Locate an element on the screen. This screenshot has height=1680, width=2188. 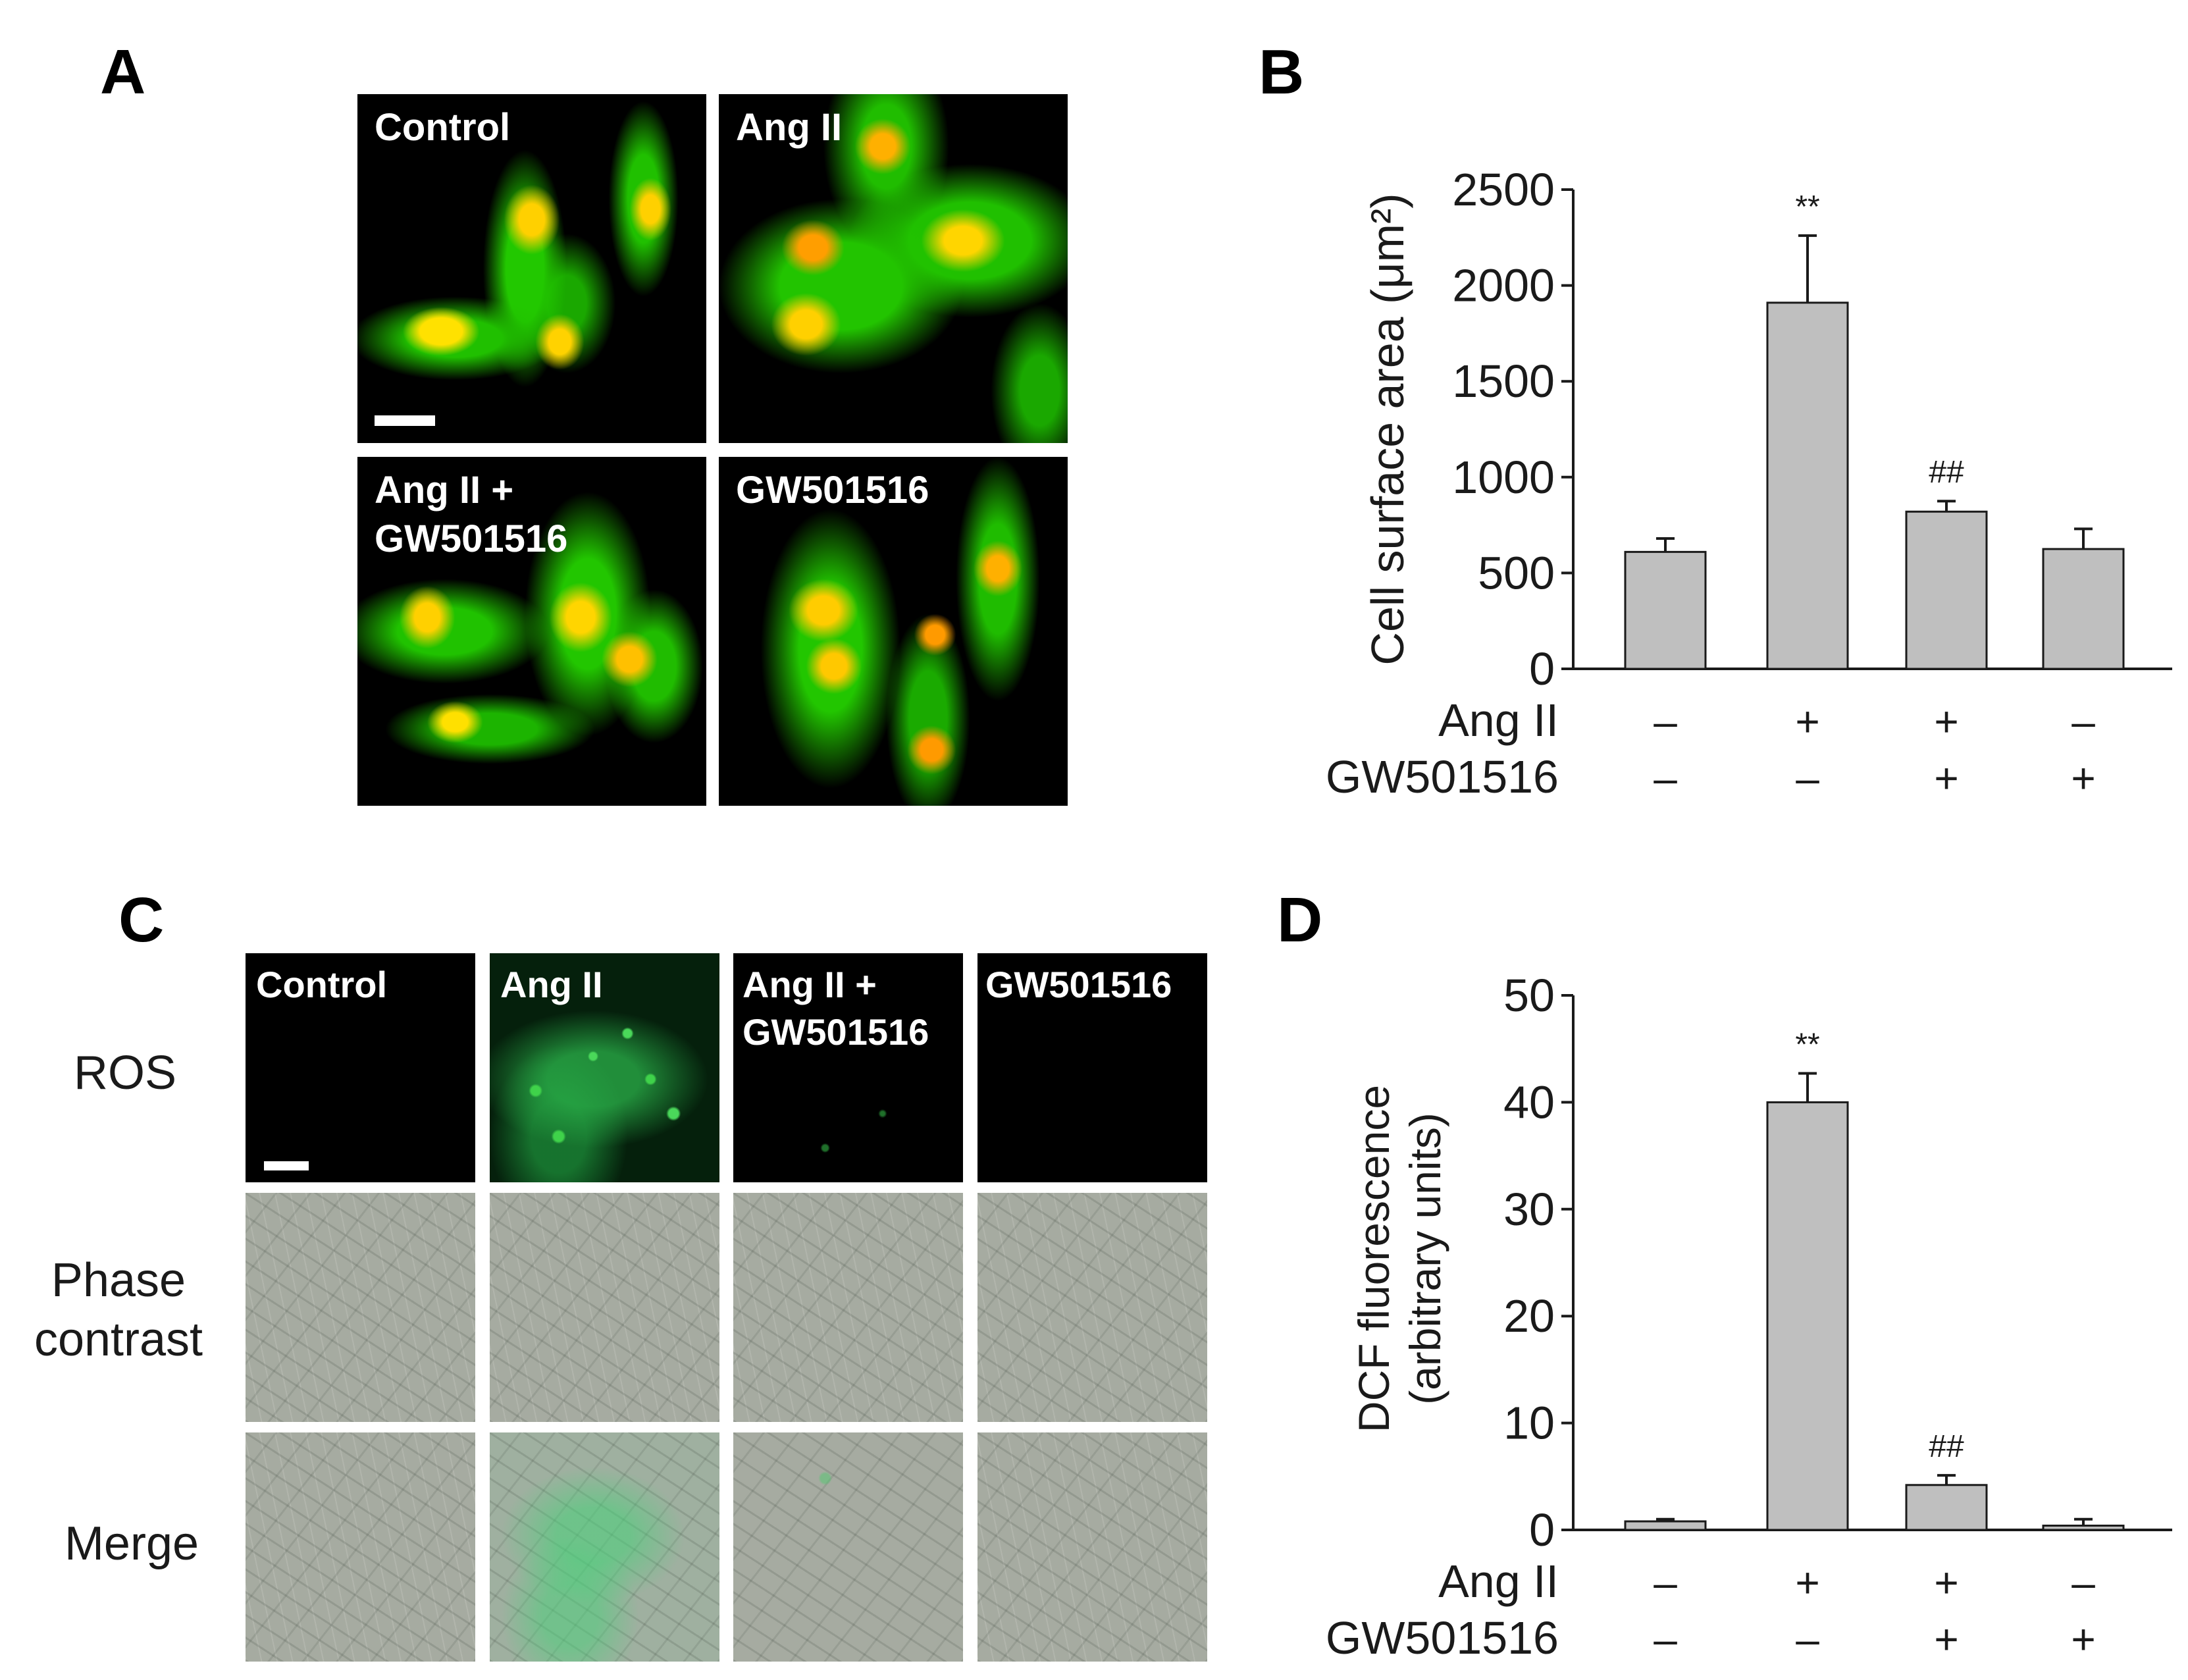
y-tick-label: 2000 is located at coordinates (1503, 285).